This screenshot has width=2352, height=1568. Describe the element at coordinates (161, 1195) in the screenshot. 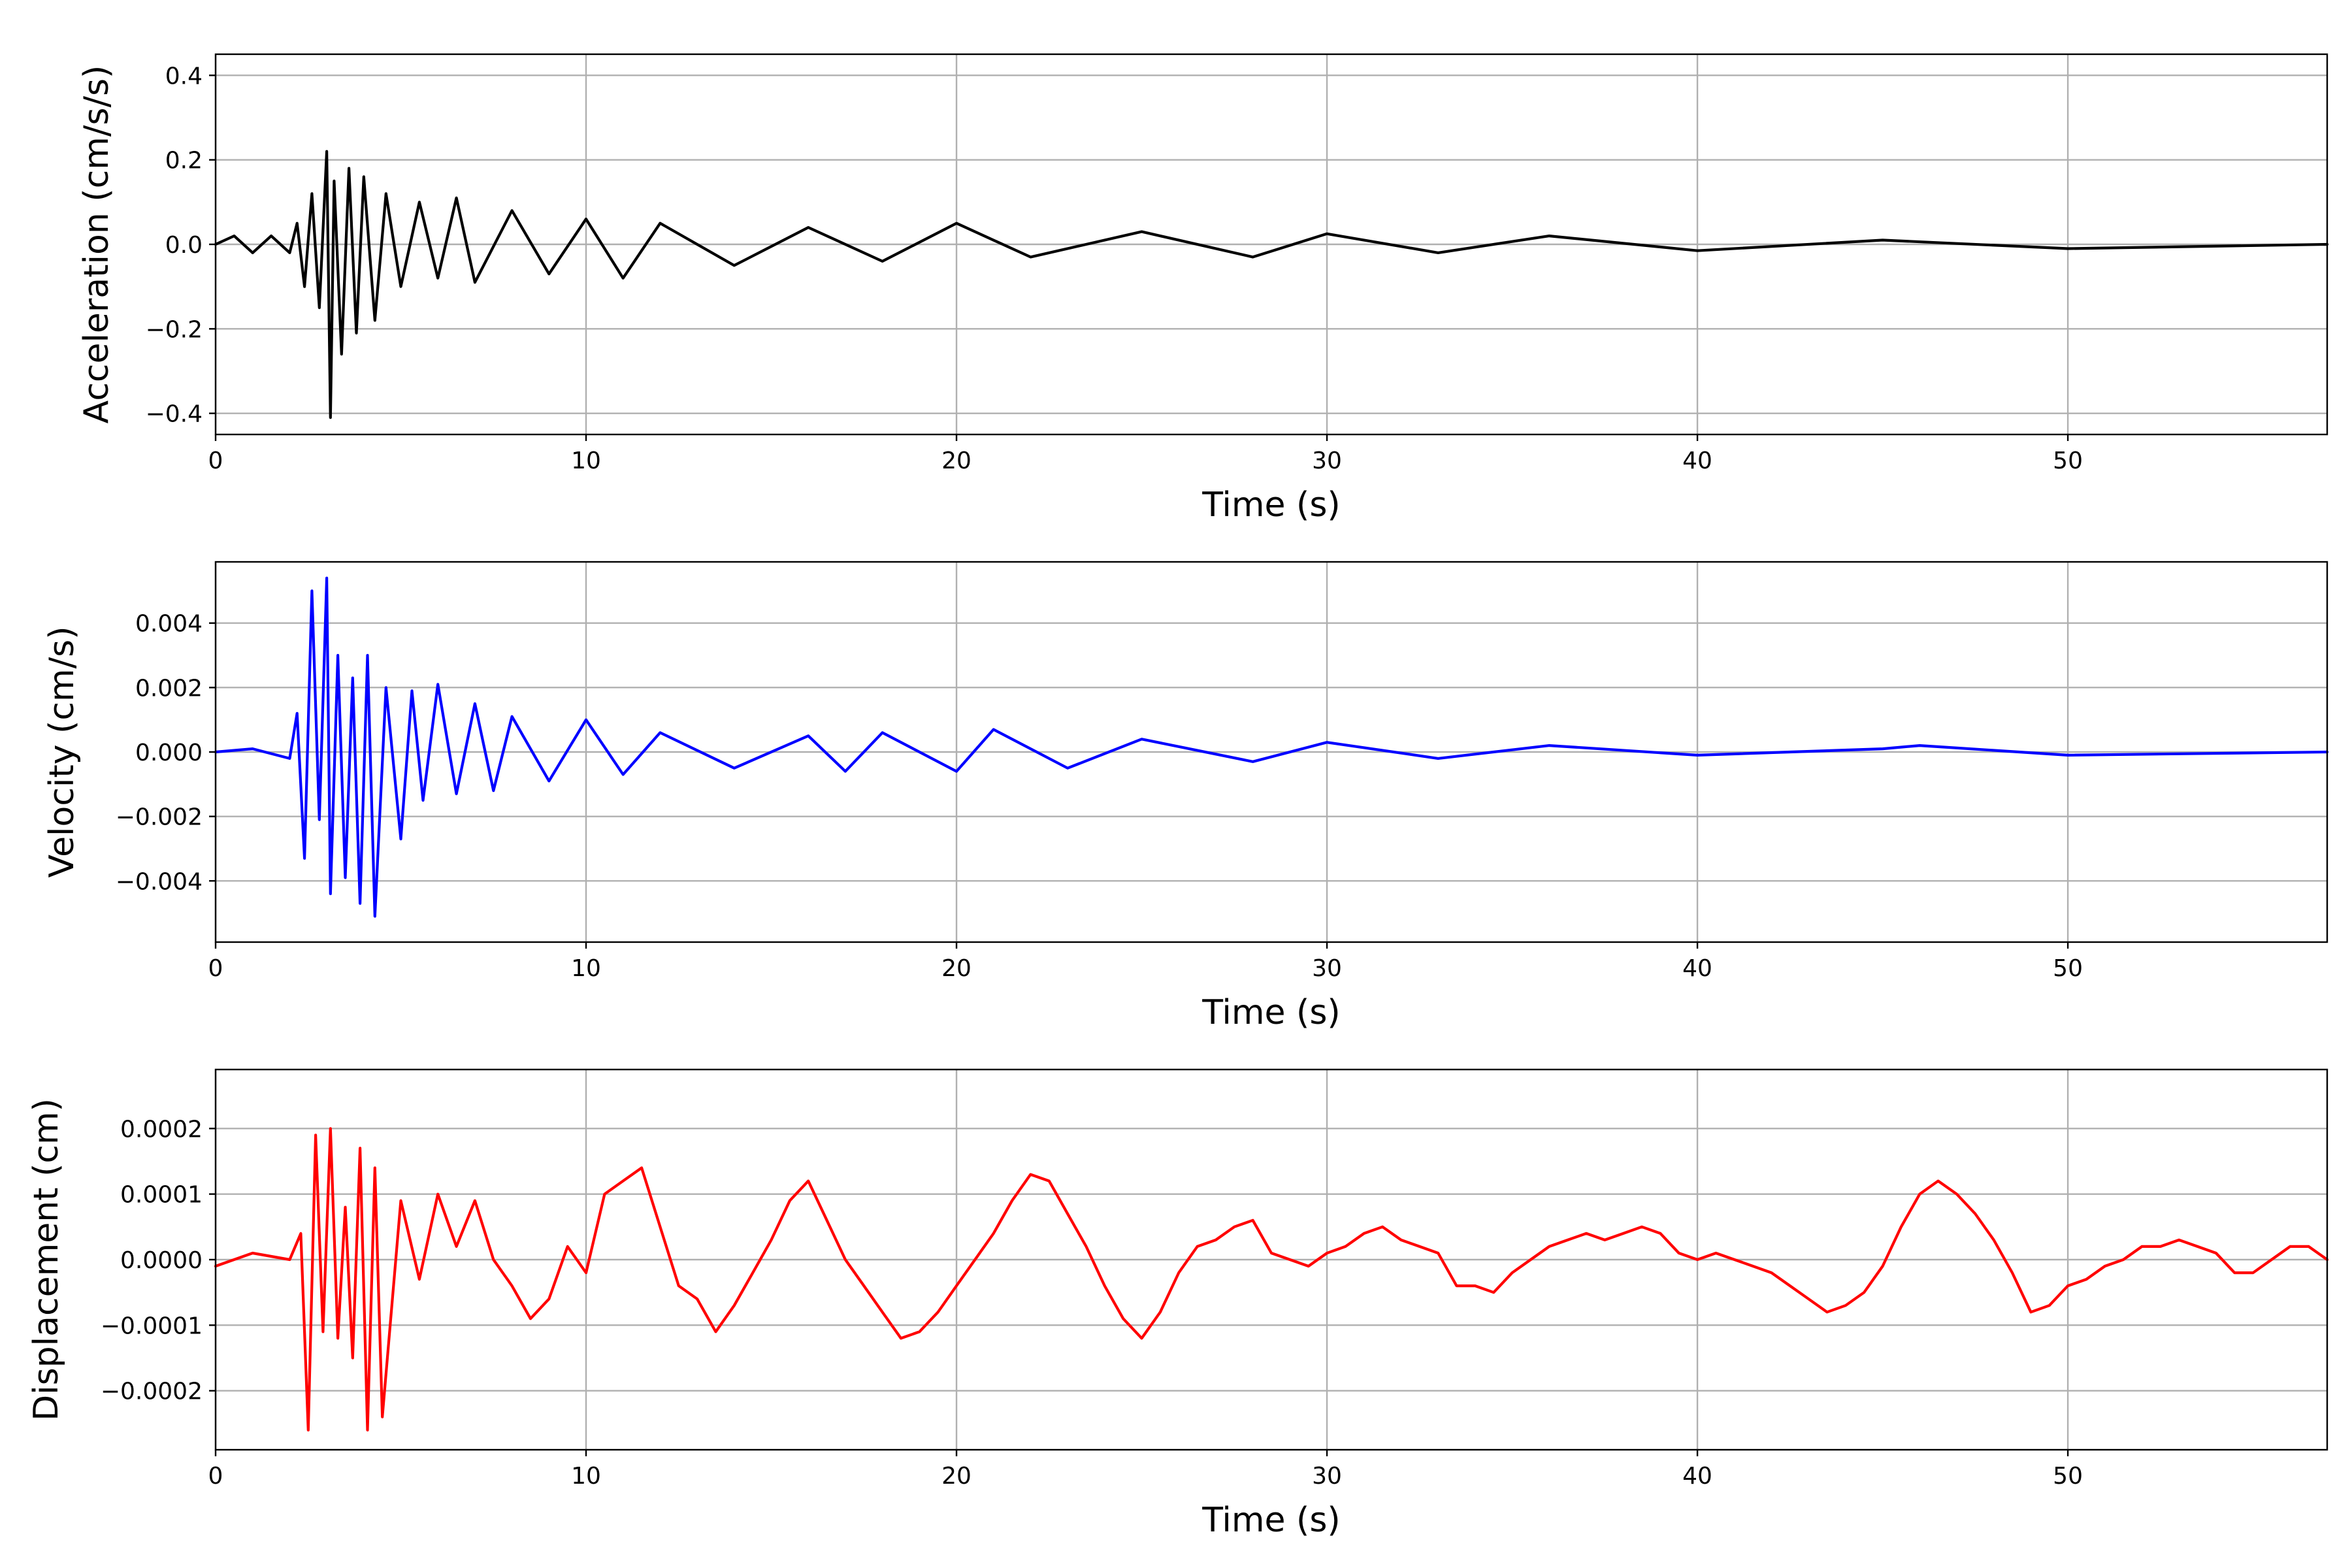

I see `displacement-y-tick-label: 0.0001` at that location.